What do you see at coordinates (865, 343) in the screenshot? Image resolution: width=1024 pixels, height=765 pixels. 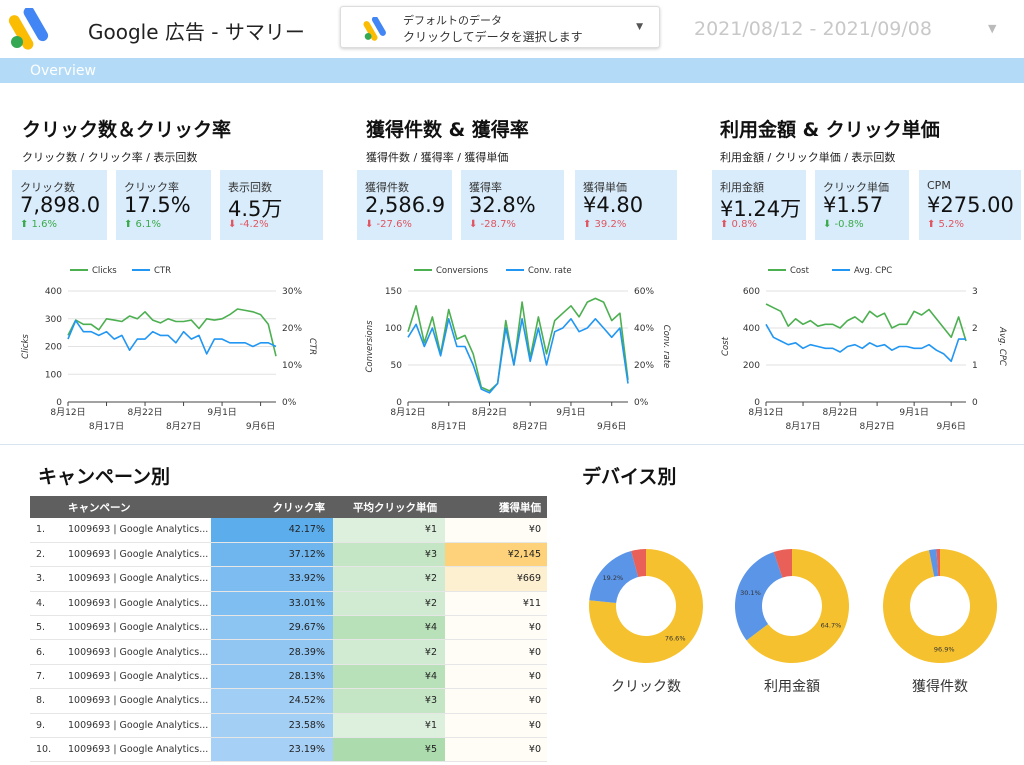 I see `series-line-avg-cpc` at bounding box center [865, 343].